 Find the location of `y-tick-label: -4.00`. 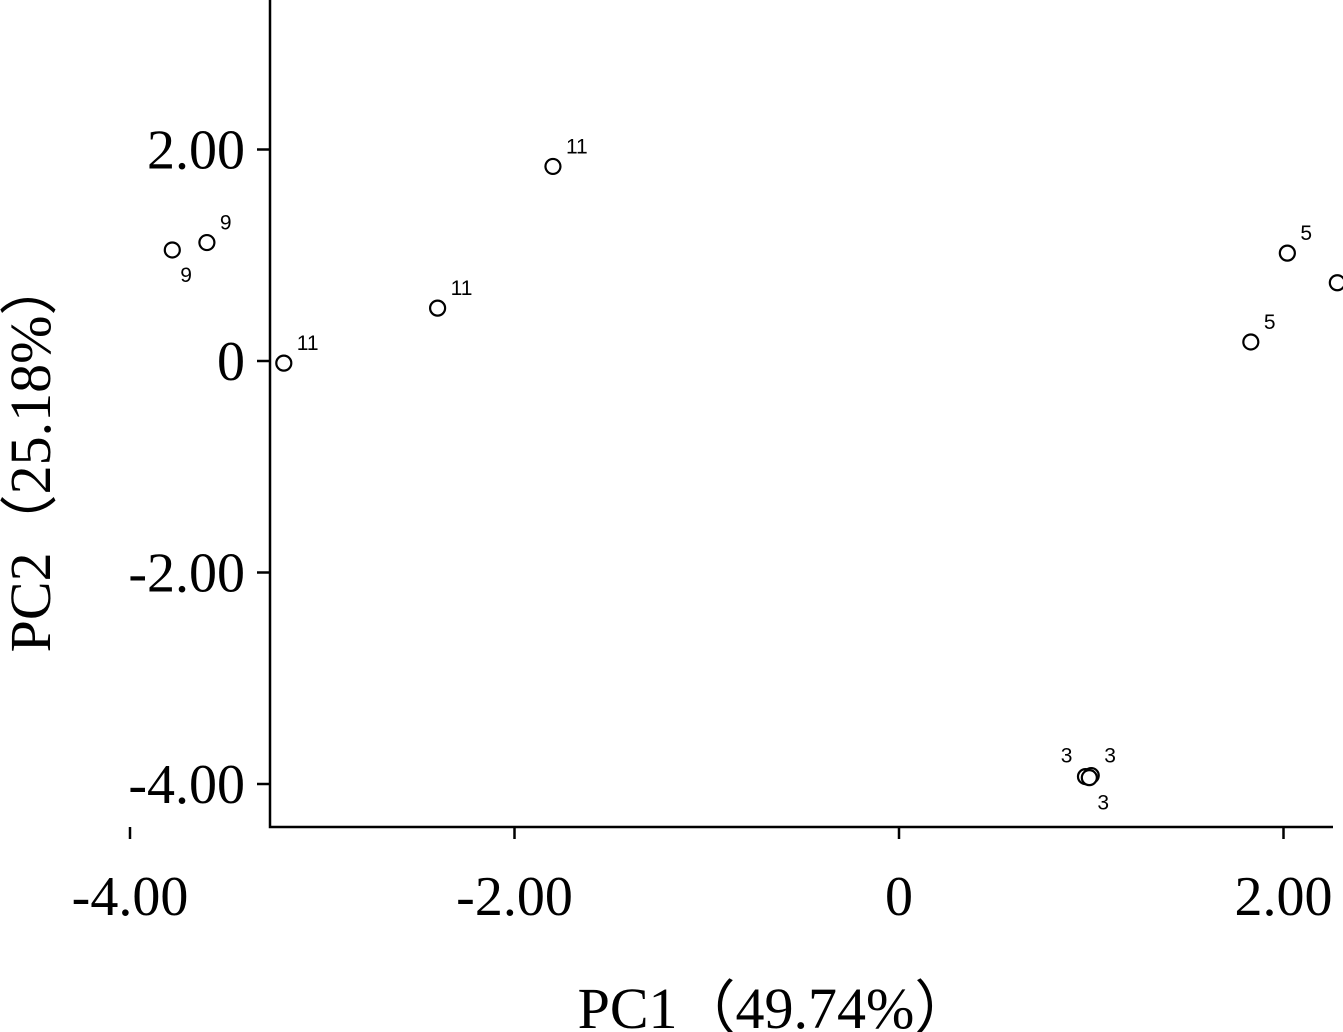

y-tick-label: -4.00 is located at coordinates (186, 785).